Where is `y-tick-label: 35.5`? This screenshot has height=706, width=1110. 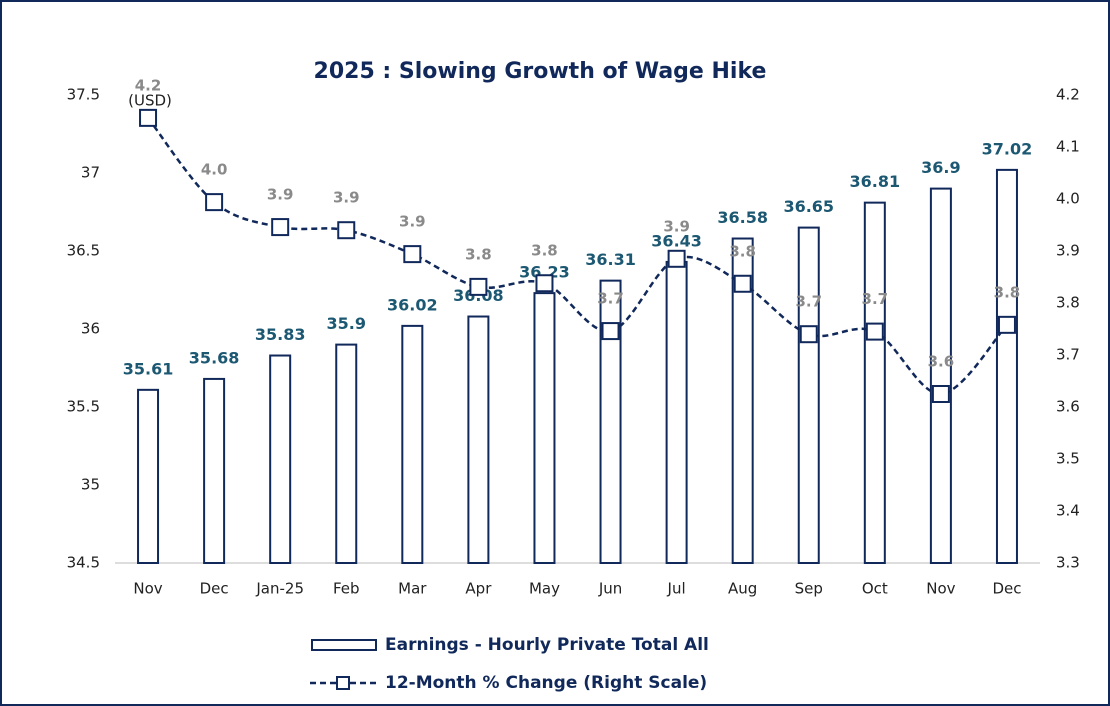 y-tick-label: 35.5 is located at coordinates (83, 407).